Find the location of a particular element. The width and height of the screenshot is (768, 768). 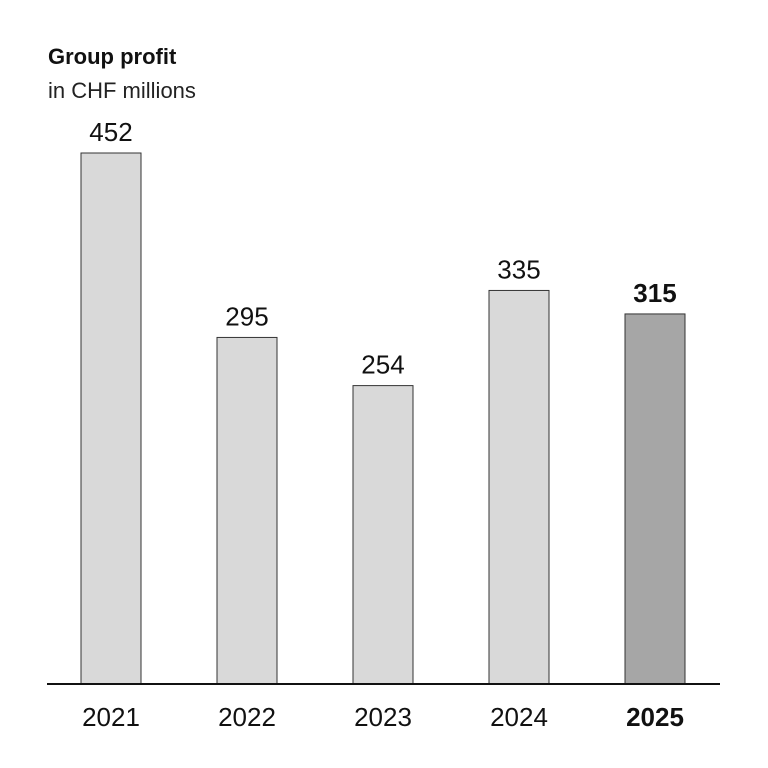

category-label-2022: 2022 is located at coordinates (247, 717).